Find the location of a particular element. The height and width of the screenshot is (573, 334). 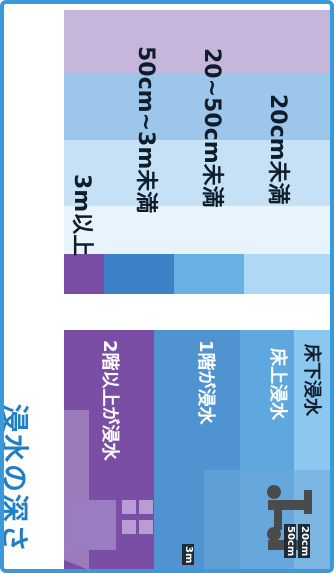

legend-band-20-50cm is located at coordinates (197, 173).